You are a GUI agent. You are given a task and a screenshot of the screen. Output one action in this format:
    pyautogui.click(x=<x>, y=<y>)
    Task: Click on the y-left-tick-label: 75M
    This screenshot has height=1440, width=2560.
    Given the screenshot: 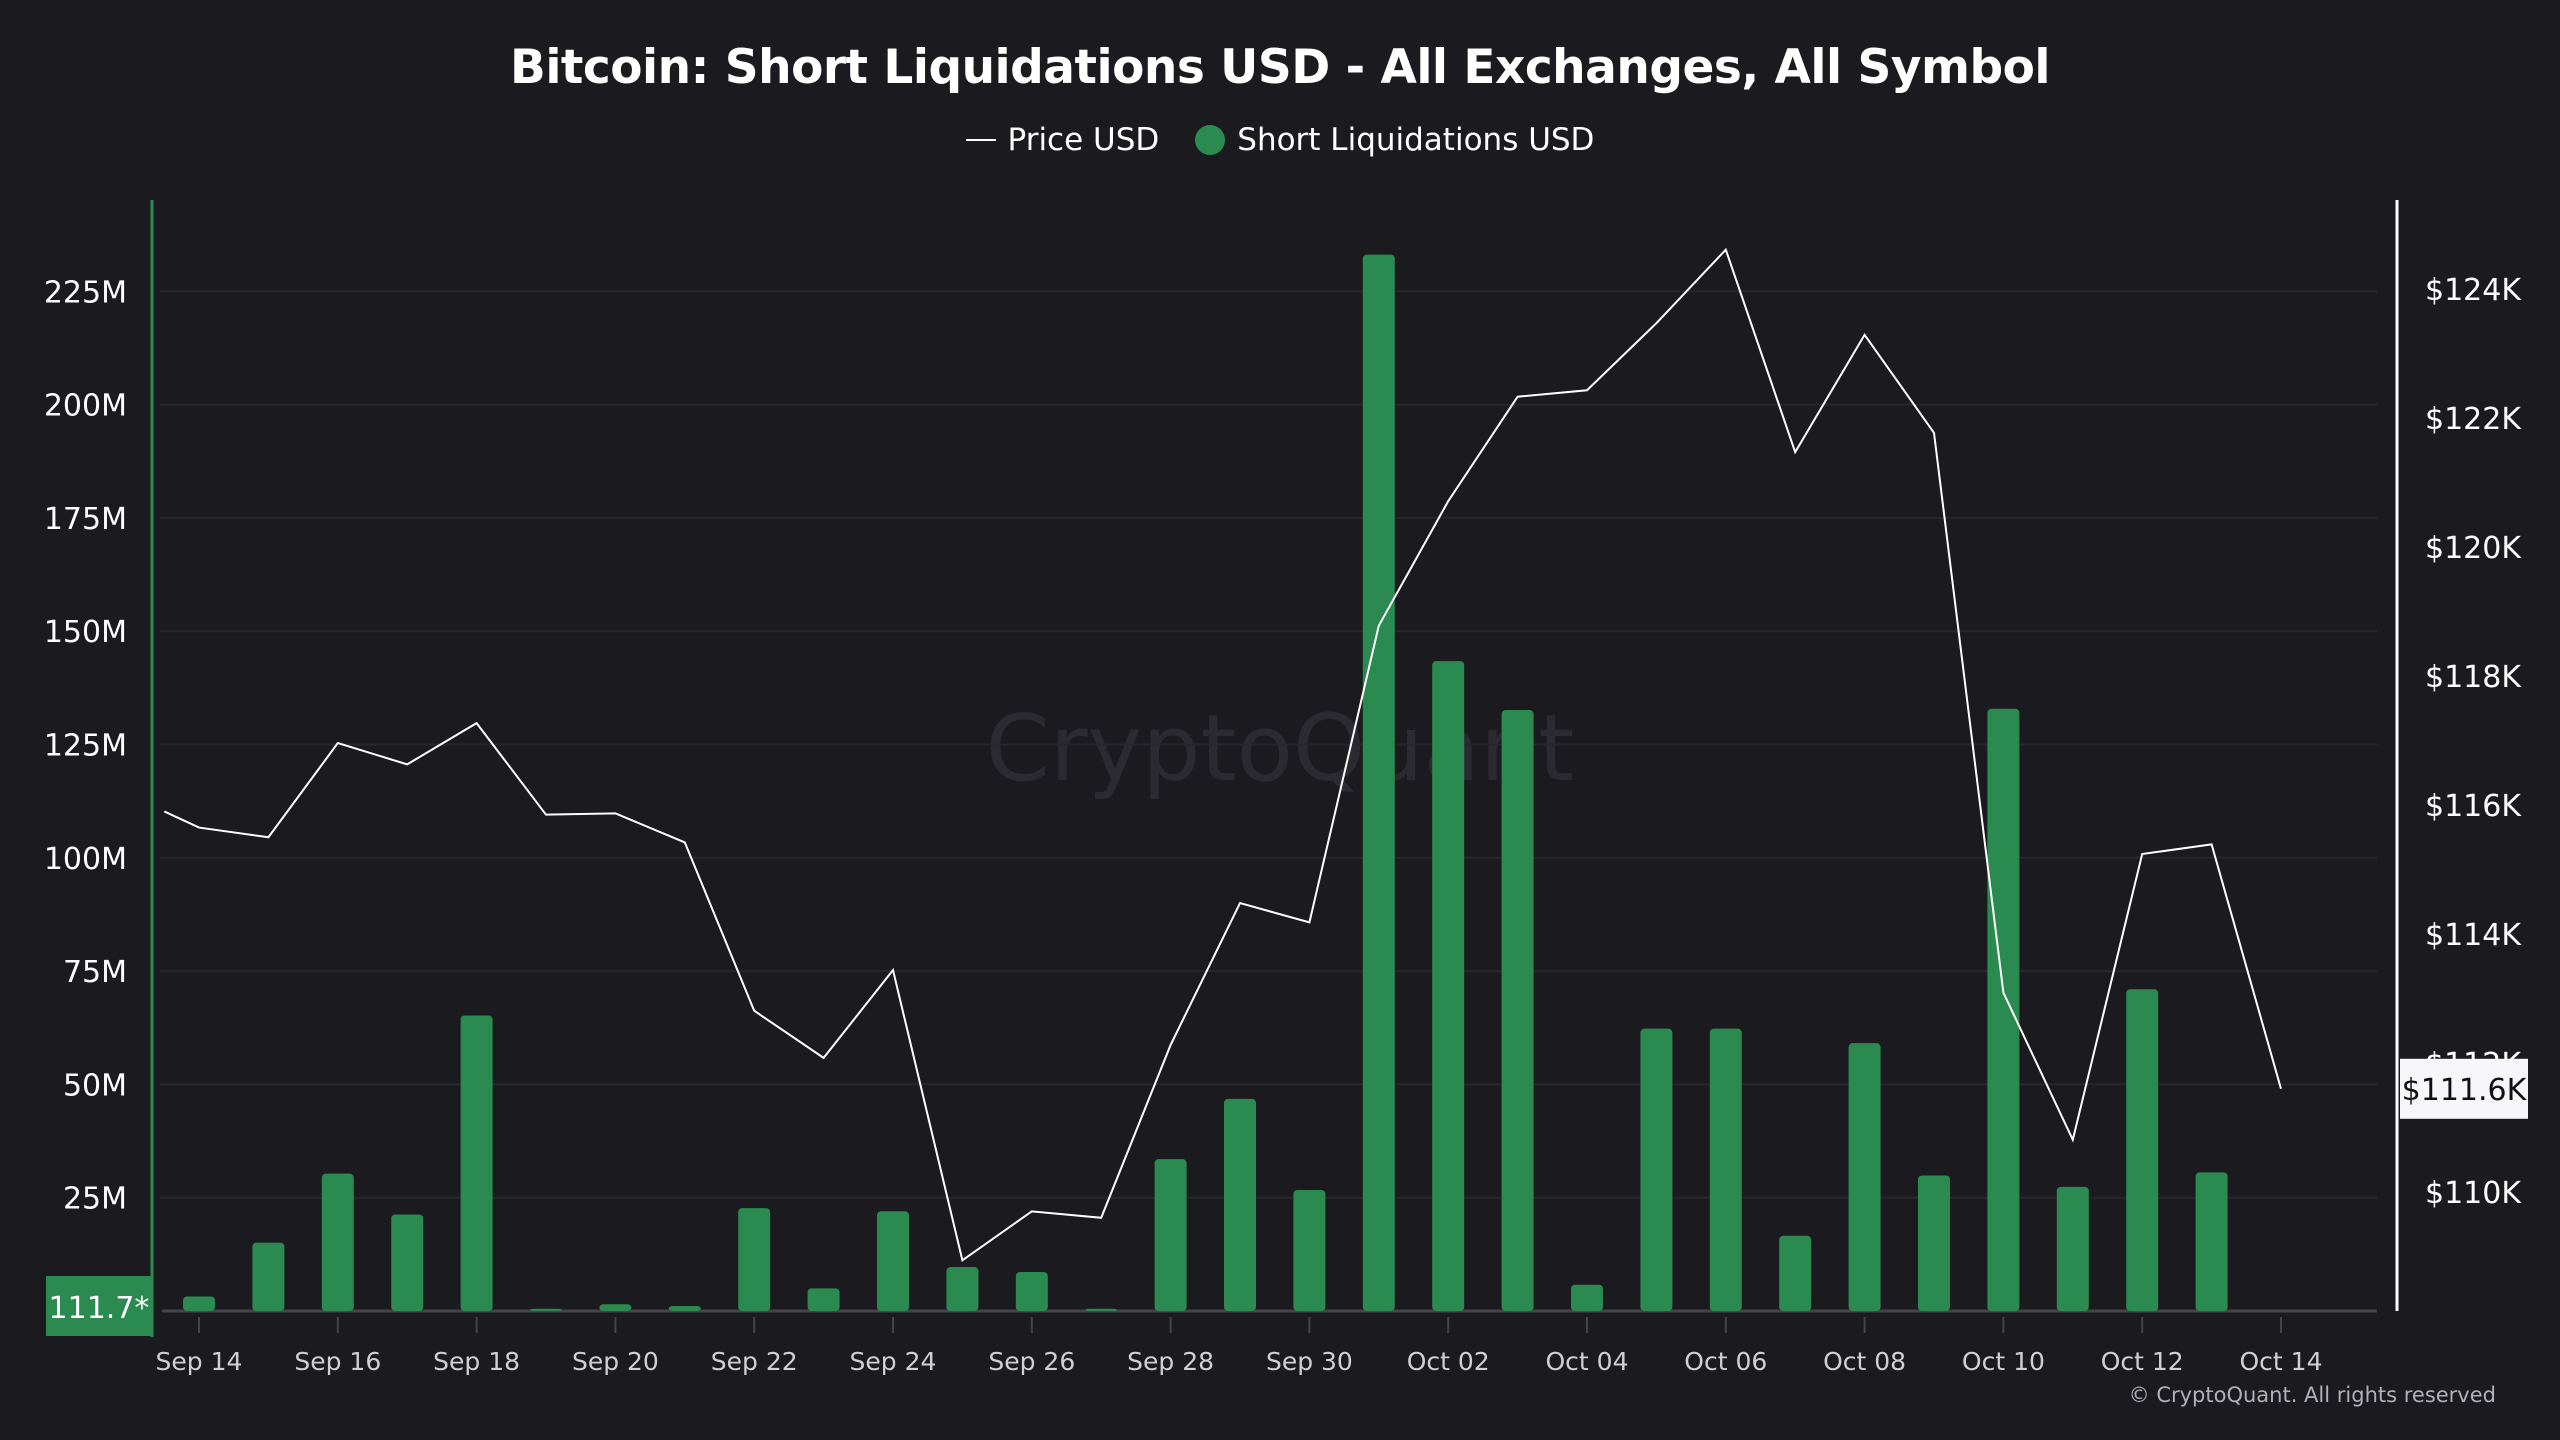 What is the action you would take?
    pyautogui.click(x=95, y=972)
    